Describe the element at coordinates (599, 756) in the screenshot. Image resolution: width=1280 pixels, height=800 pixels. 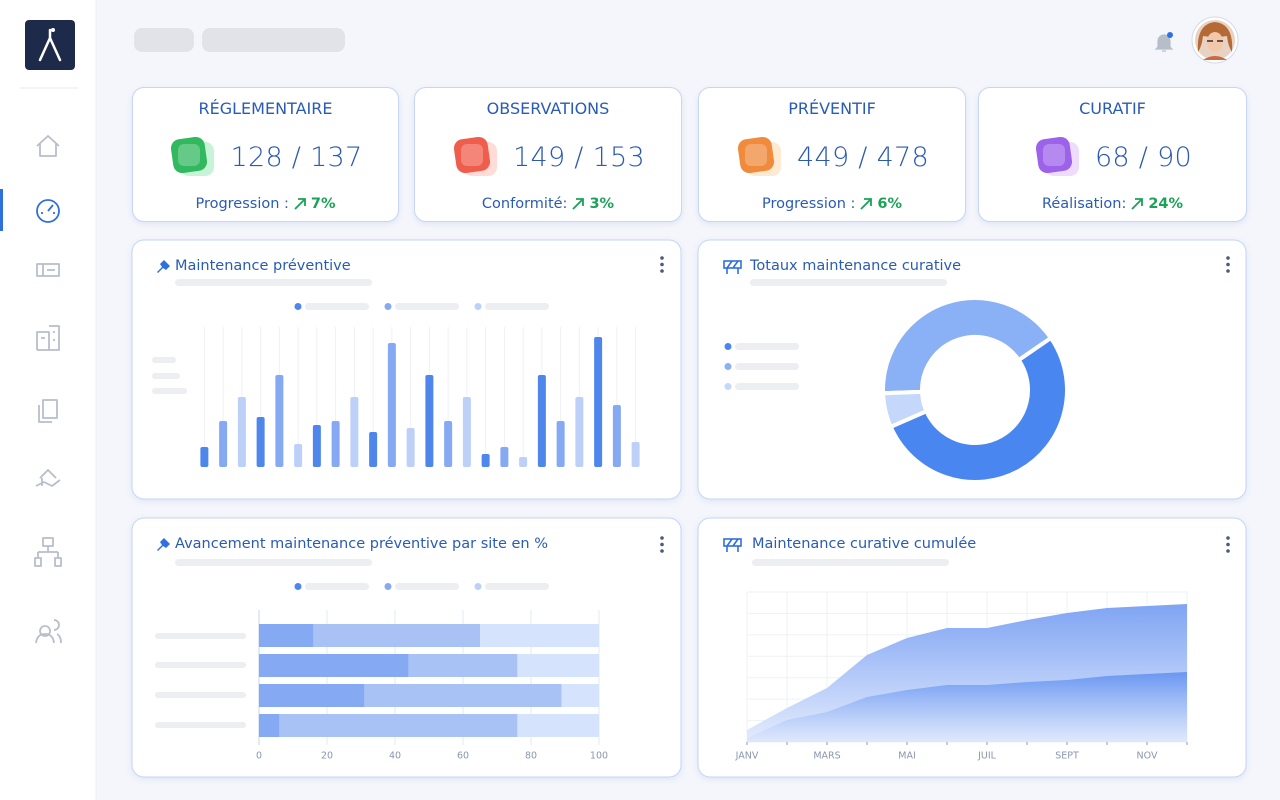
I see `x-tick-label: 100` at that location.